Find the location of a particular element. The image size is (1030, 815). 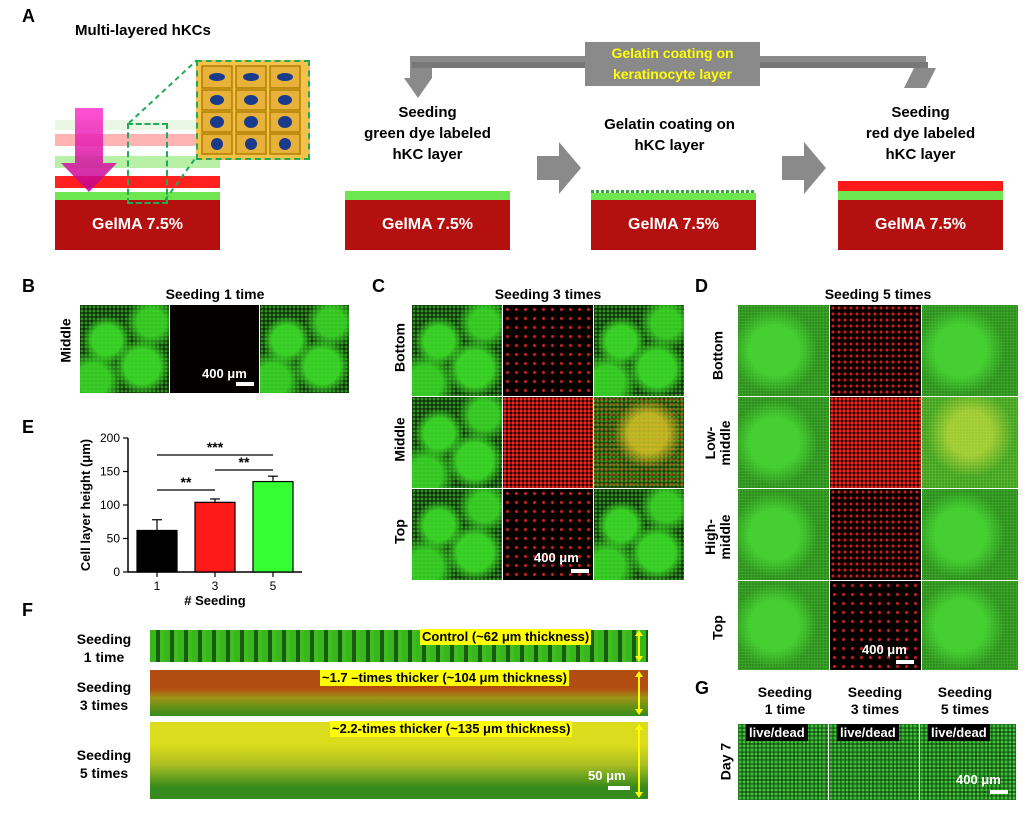

gelatin-coating is located at coordinates (673, 191).